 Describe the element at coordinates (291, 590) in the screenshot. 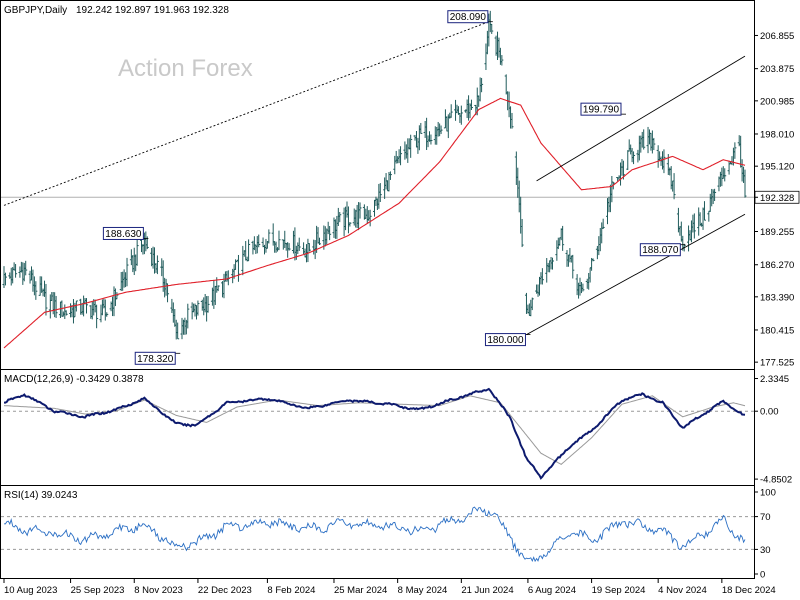

I see `date-tick-label: 8 Feb 2024` at that location.